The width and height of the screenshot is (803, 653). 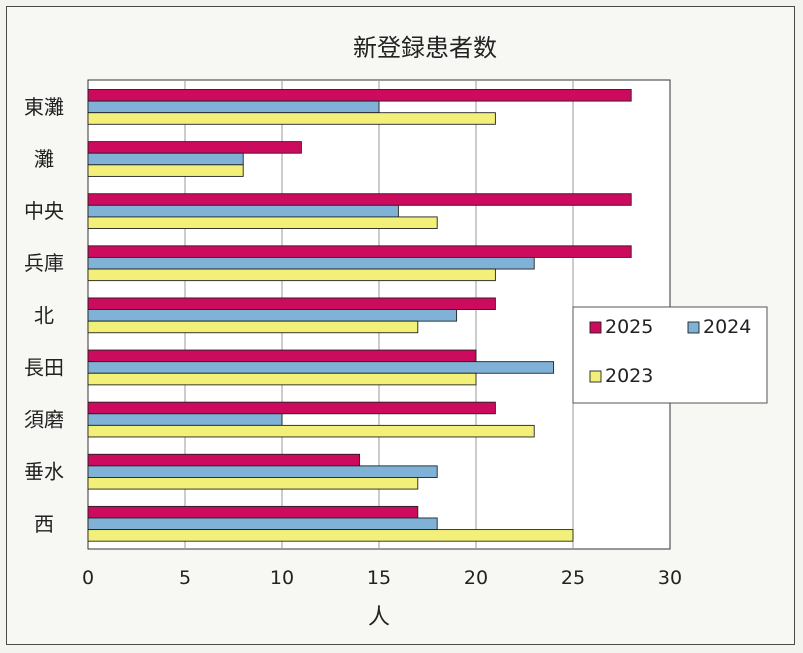 I want to click on x-tick-label: 15, so click(x=379, y=578).